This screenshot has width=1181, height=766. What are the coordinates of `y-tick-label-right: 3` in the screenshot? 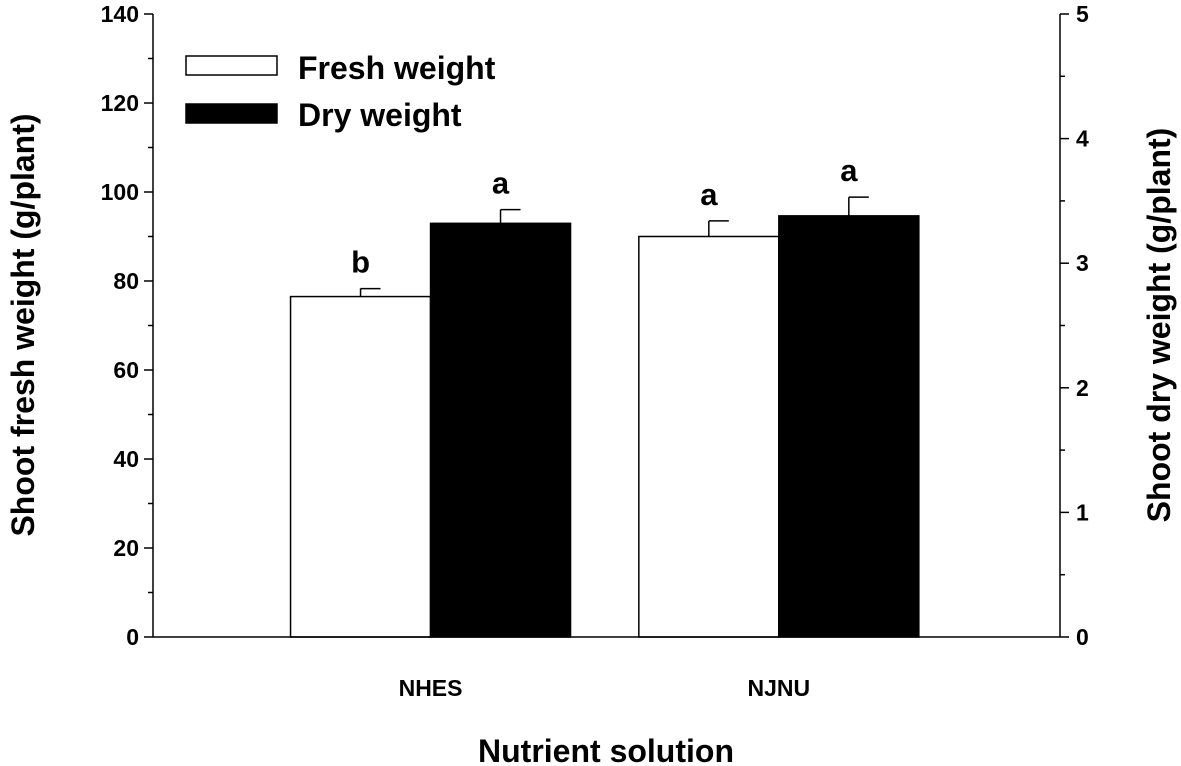 It's located at (1082, 263).